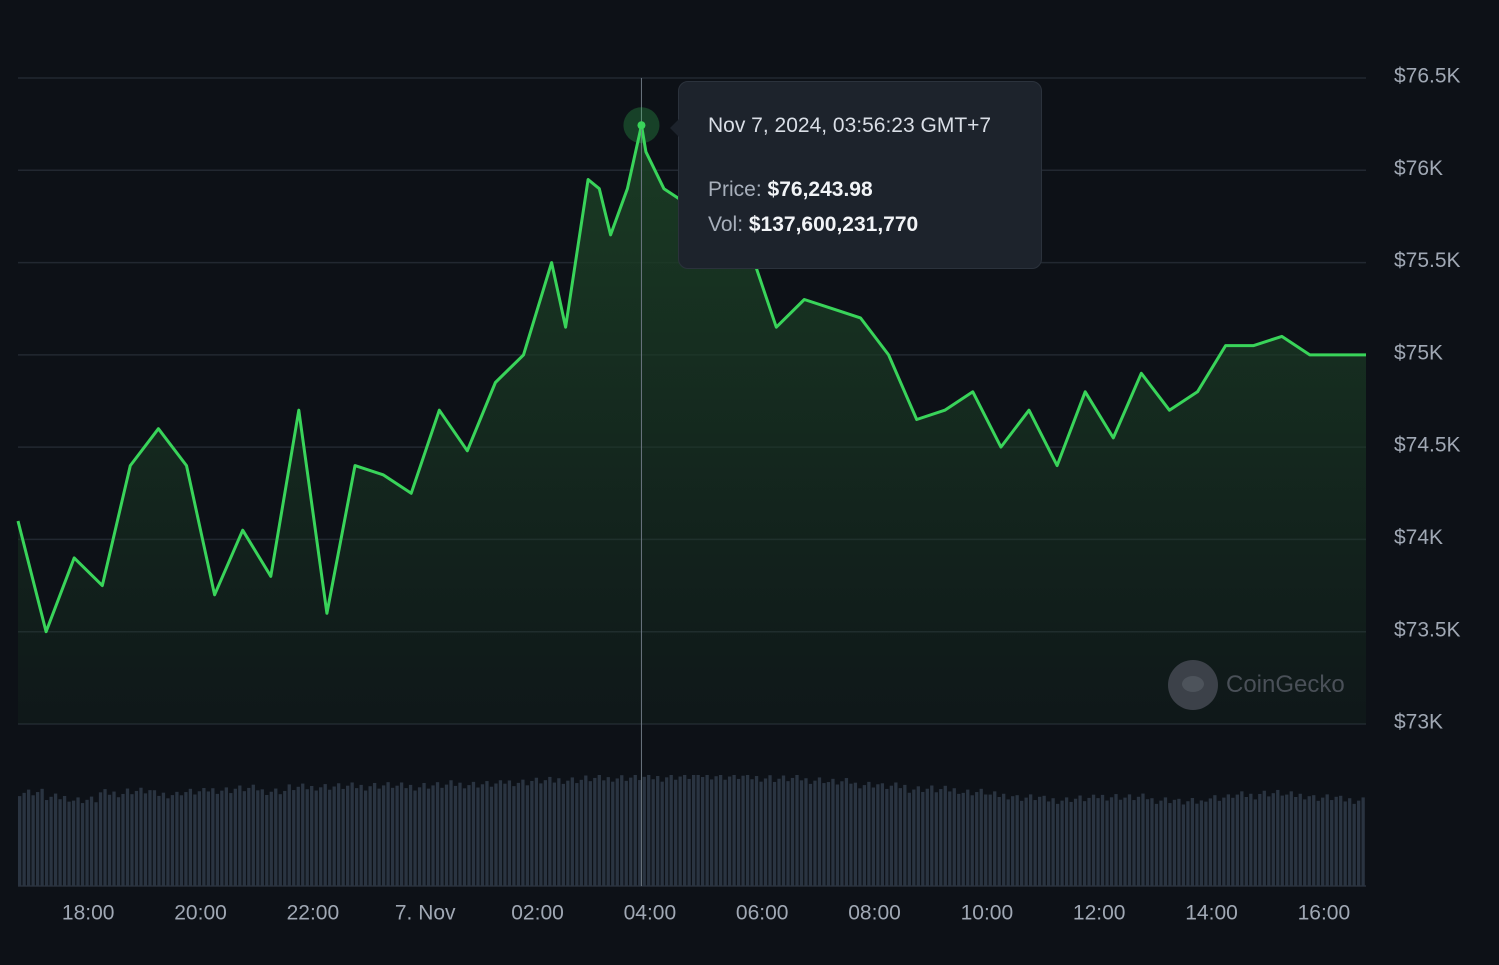 This screenshot has height=965, width=1499. What do you see at coordinates (650, 913) in the screenshot?
I see `x-tick-label: 04:00` at bounding box center [650, 913].